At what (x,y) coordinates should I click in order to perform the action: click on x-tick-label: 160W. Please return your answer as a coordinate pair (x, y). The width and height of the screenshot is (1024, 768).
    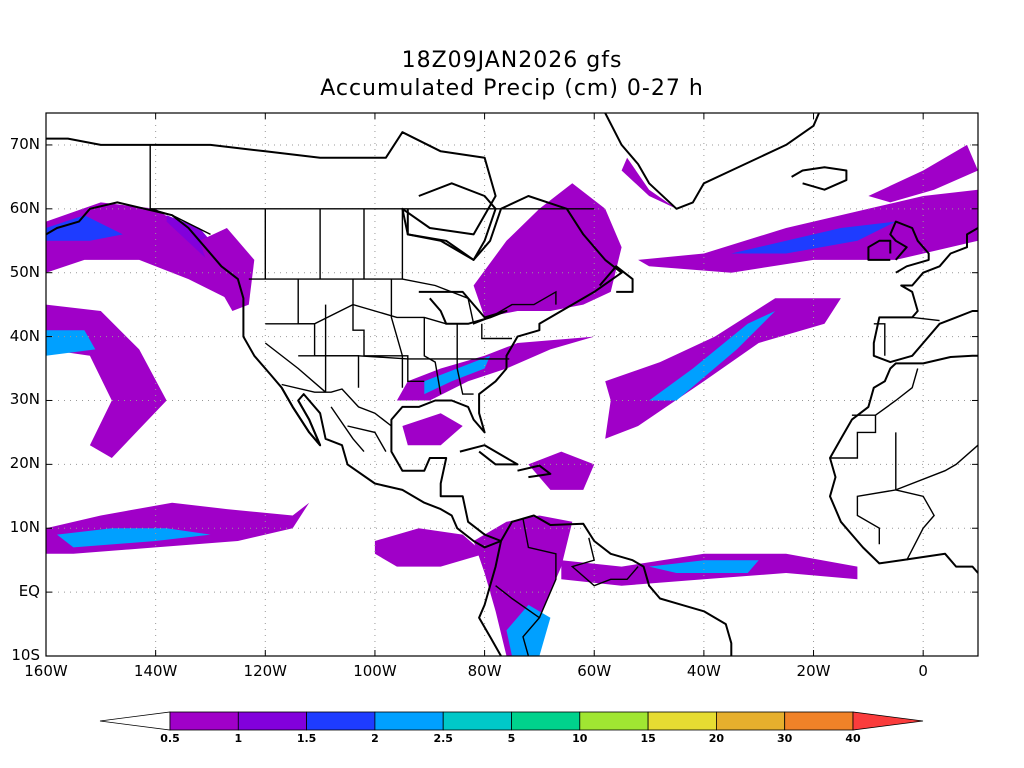
    Looking at the image, I should click on (46, 671).